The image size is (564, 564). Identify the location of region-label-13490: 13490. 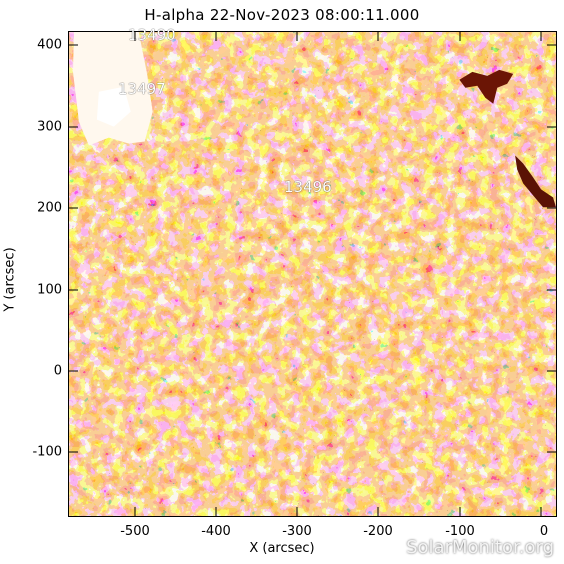
(152, 35).